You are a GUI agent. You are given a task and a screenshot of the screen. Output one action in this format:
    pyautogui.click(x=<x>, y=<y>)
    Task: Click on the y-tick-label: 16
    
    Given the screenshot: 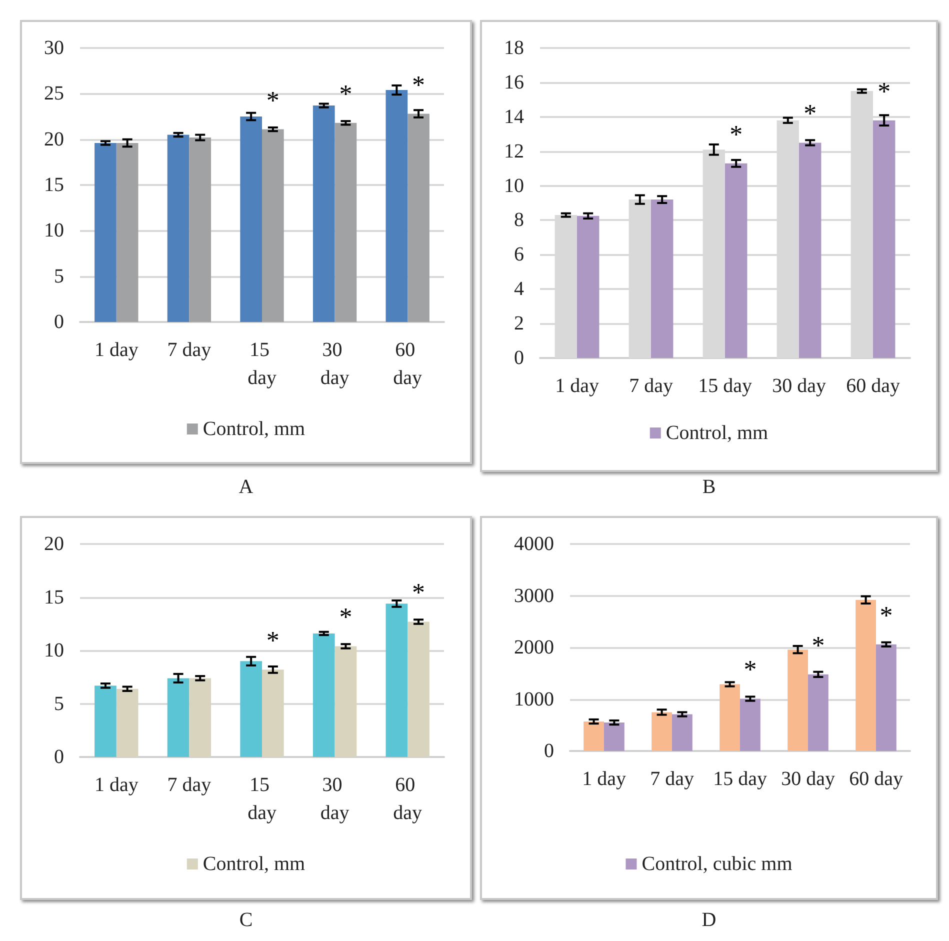 What is the action you would take?
    pyautogui.click(x=514, y=82)
    